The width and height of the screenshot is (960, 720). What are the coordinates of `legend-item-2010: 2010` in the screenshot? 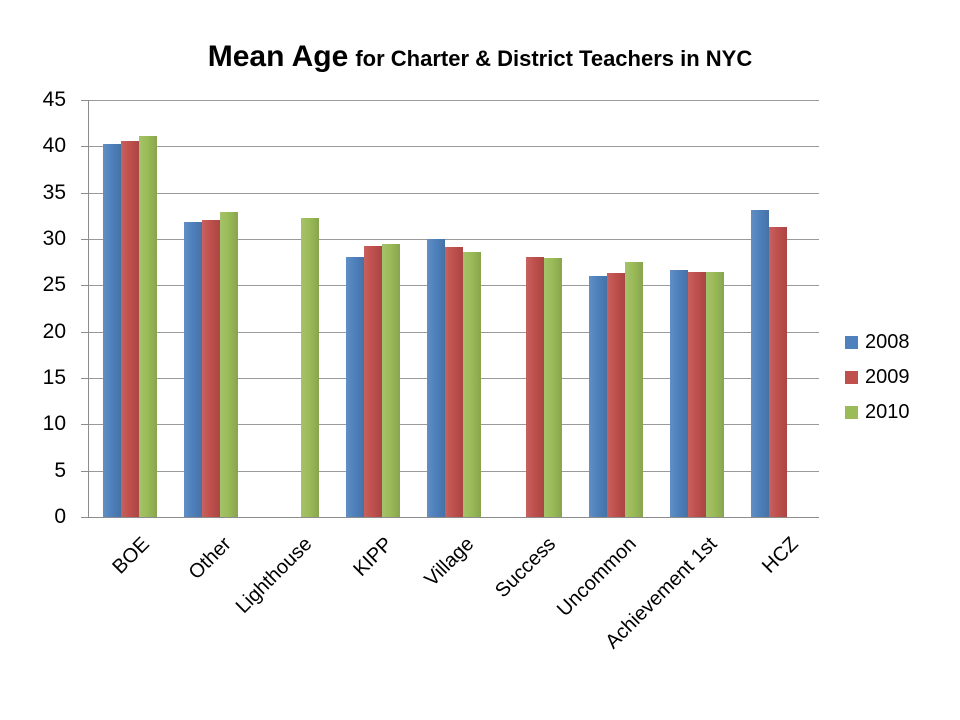 It's located at (877, 412).